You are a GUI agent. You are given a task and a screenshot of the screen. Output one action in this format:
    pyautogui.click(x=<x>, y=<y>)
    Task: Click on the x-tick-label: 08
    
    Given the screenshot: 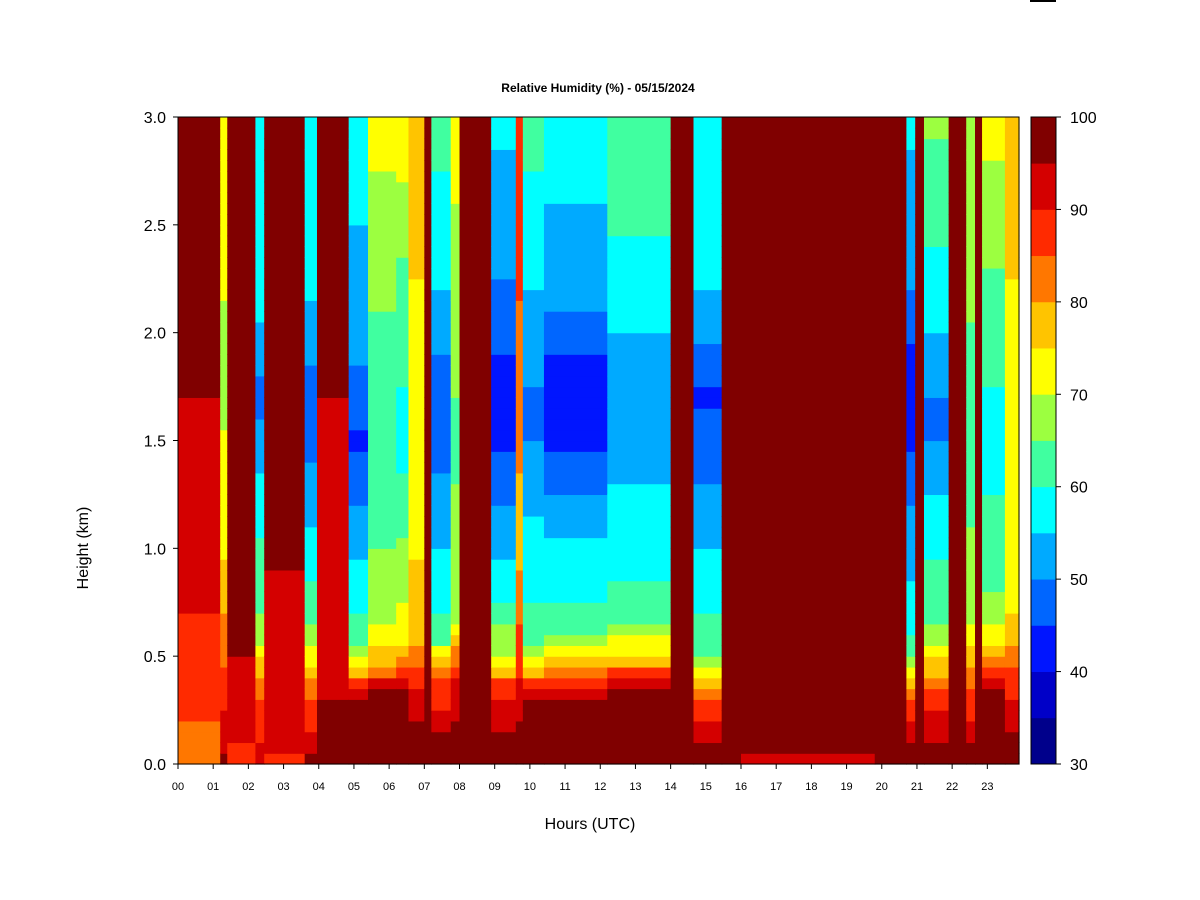 What is the action you would take?
    pyautogui.click(x=459, y=787)
    